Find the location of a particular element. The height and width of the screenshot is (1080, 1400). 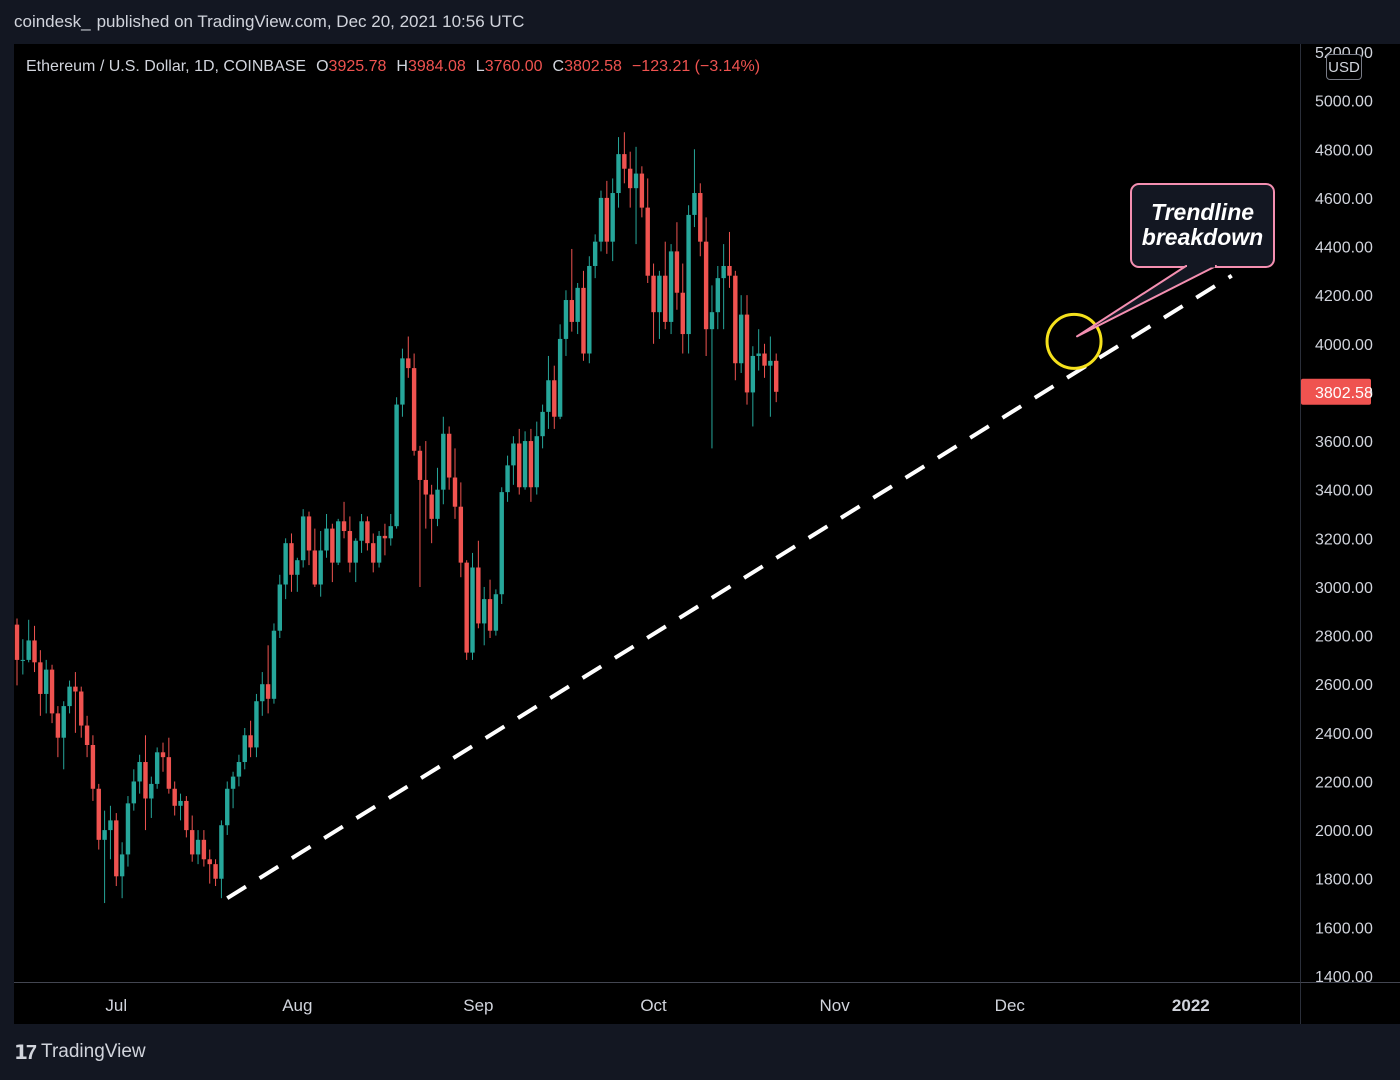

tradingview-logo-icon: 𝟭7 is located at coordinates (25, 1052).